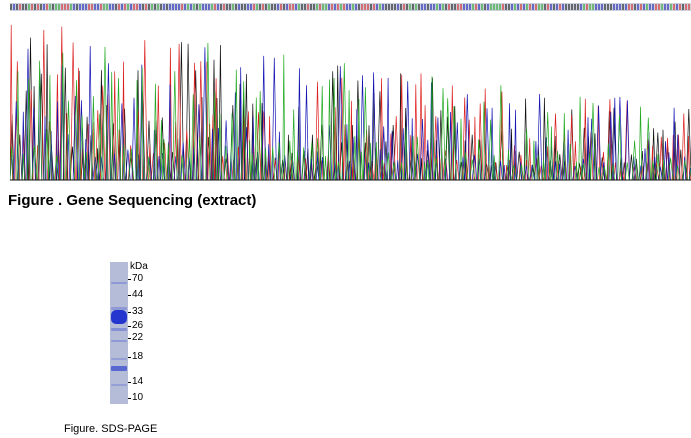 The width and height of the screenshot is (691, 438). I want to click on marker-26: 26, so click(135, 326).